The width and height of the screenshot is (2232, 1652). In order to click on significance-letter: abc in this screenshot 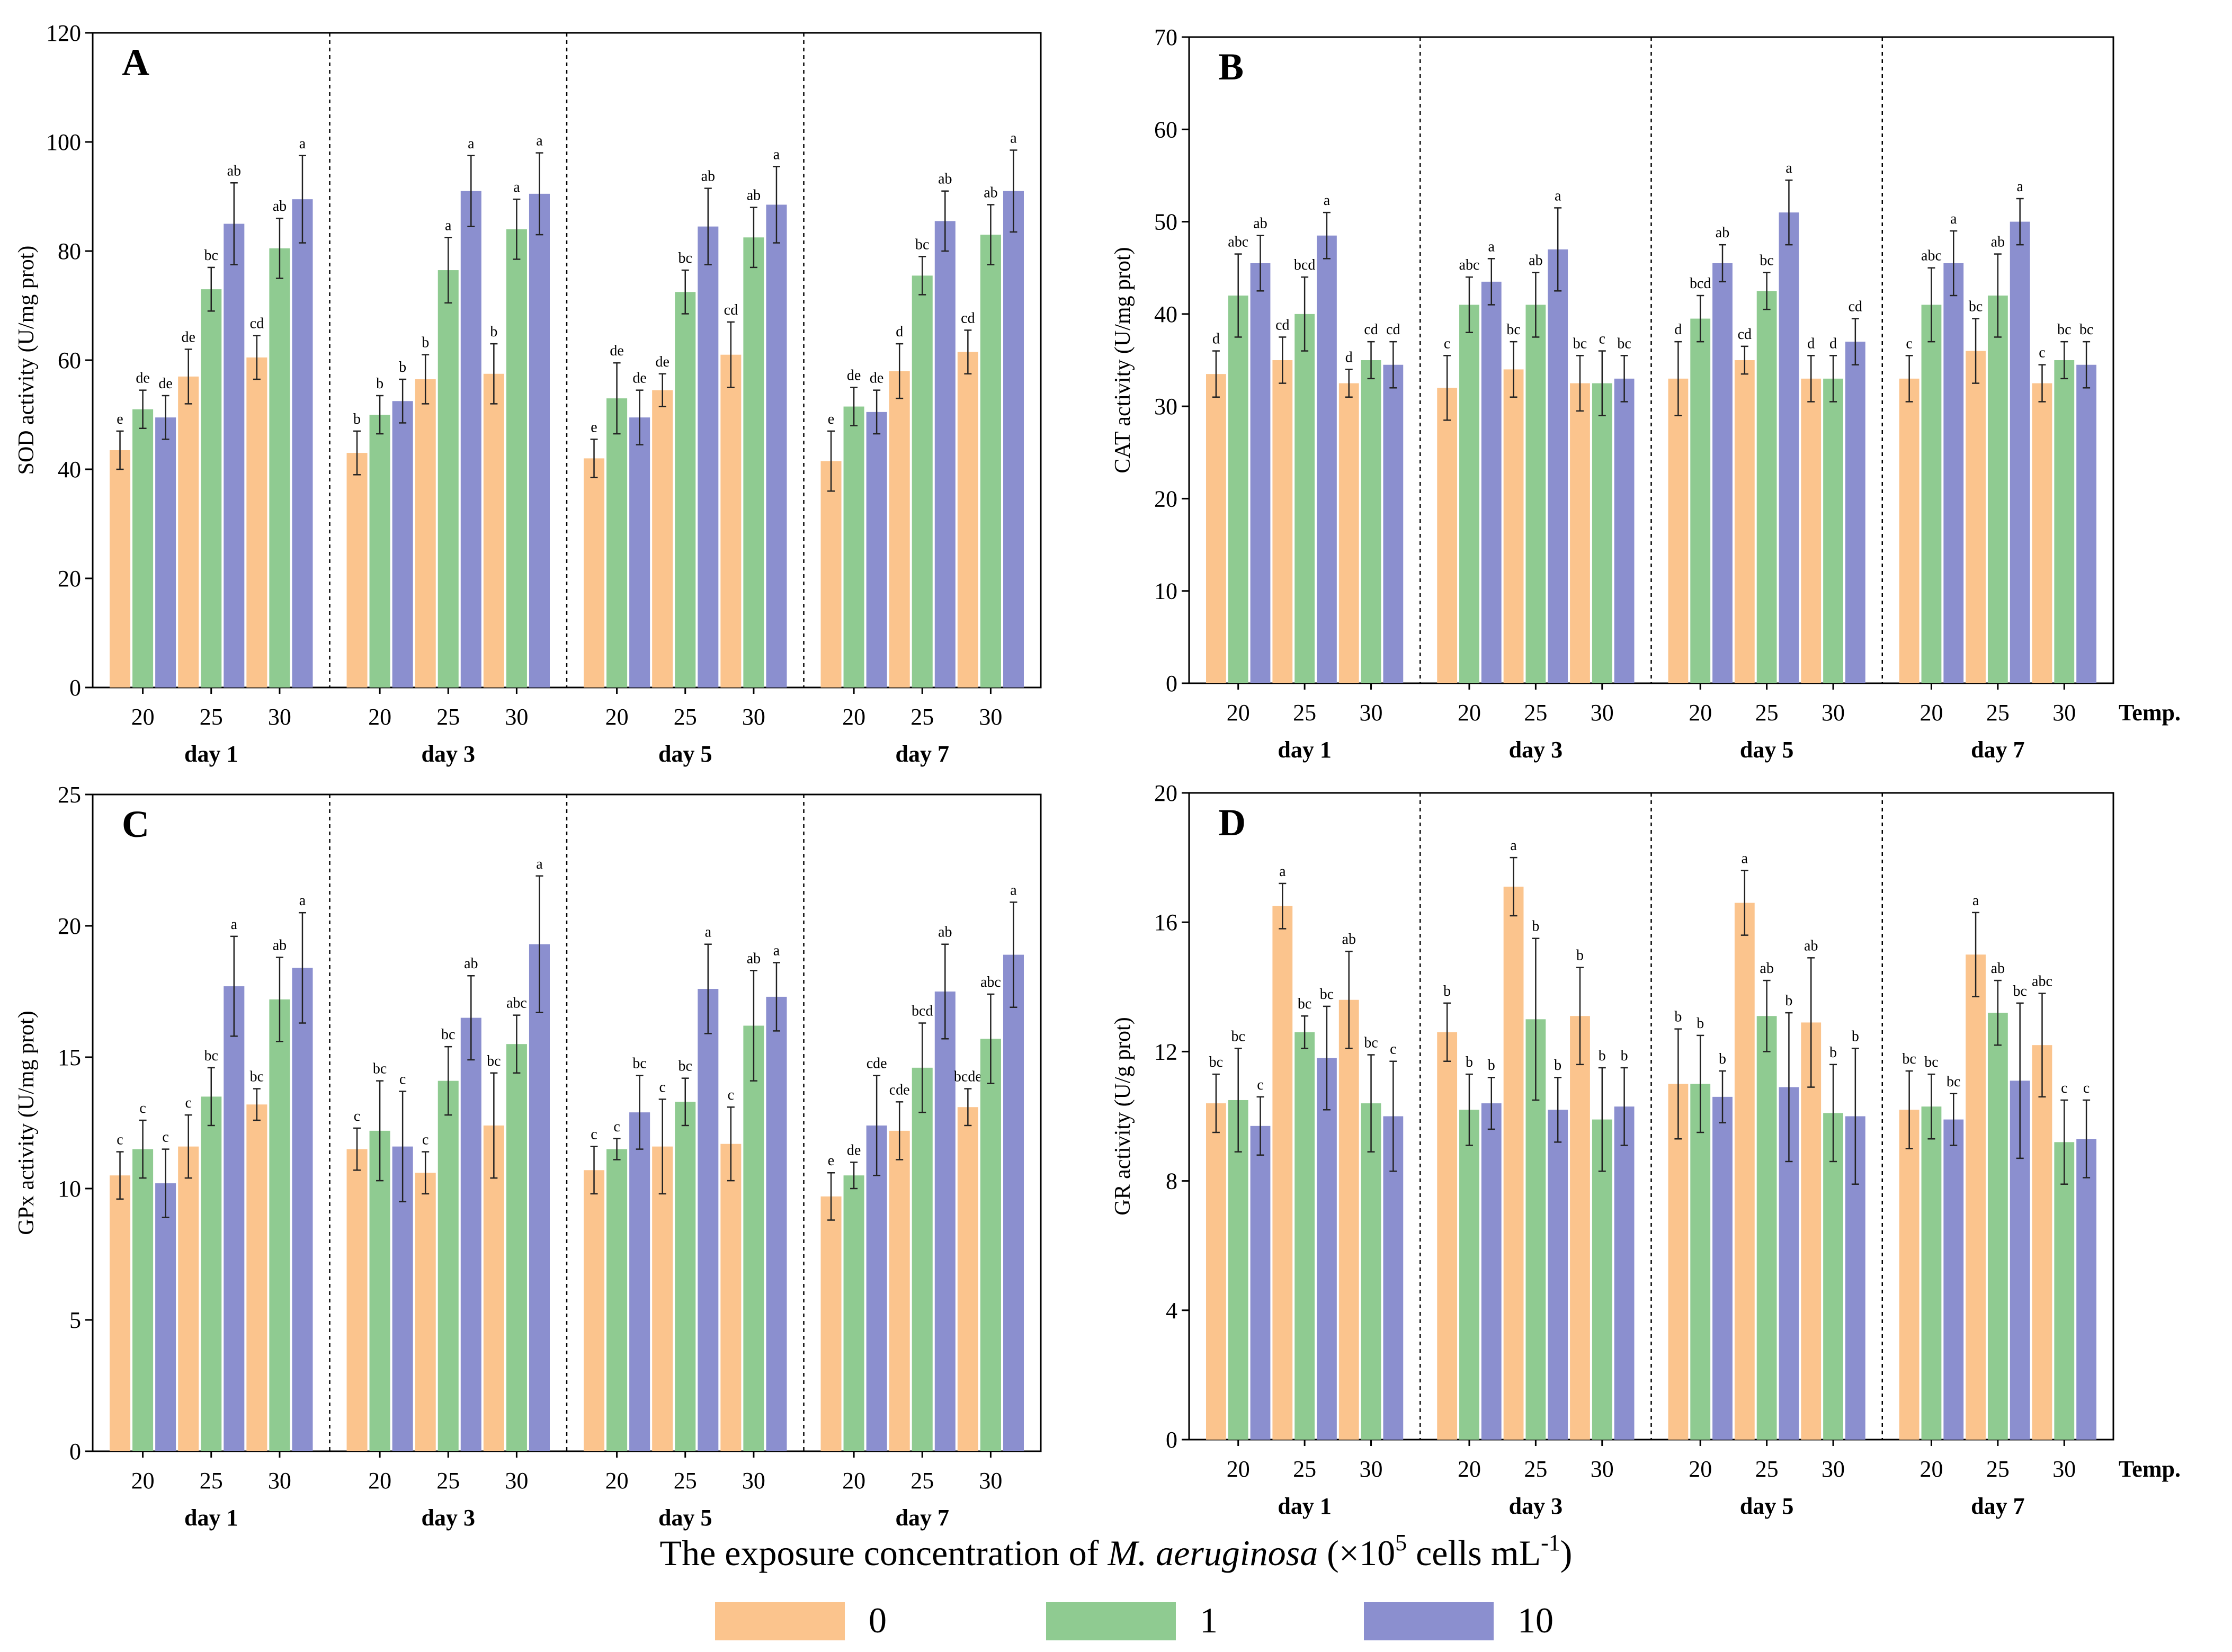, I will do `click(1469, 265)`.